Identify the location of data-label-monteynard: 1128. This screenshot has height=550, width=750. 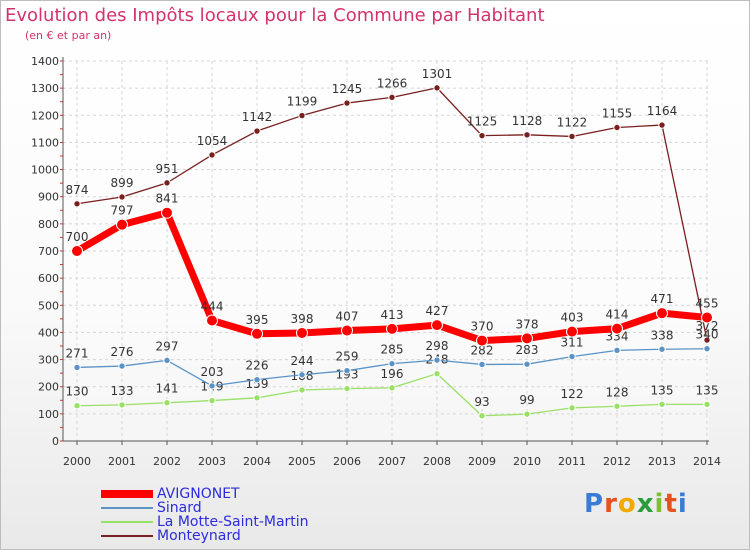
(527, 121).